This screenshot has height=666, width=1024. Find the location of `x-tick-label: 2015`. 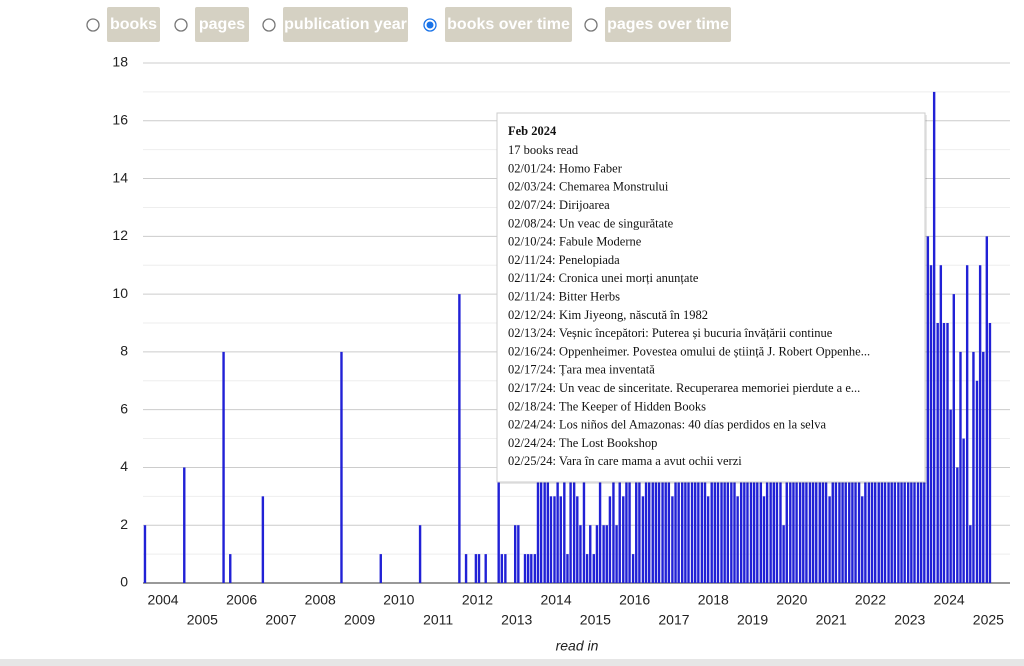

x-tick-label: 2015 is located at coordinates (595, 620).